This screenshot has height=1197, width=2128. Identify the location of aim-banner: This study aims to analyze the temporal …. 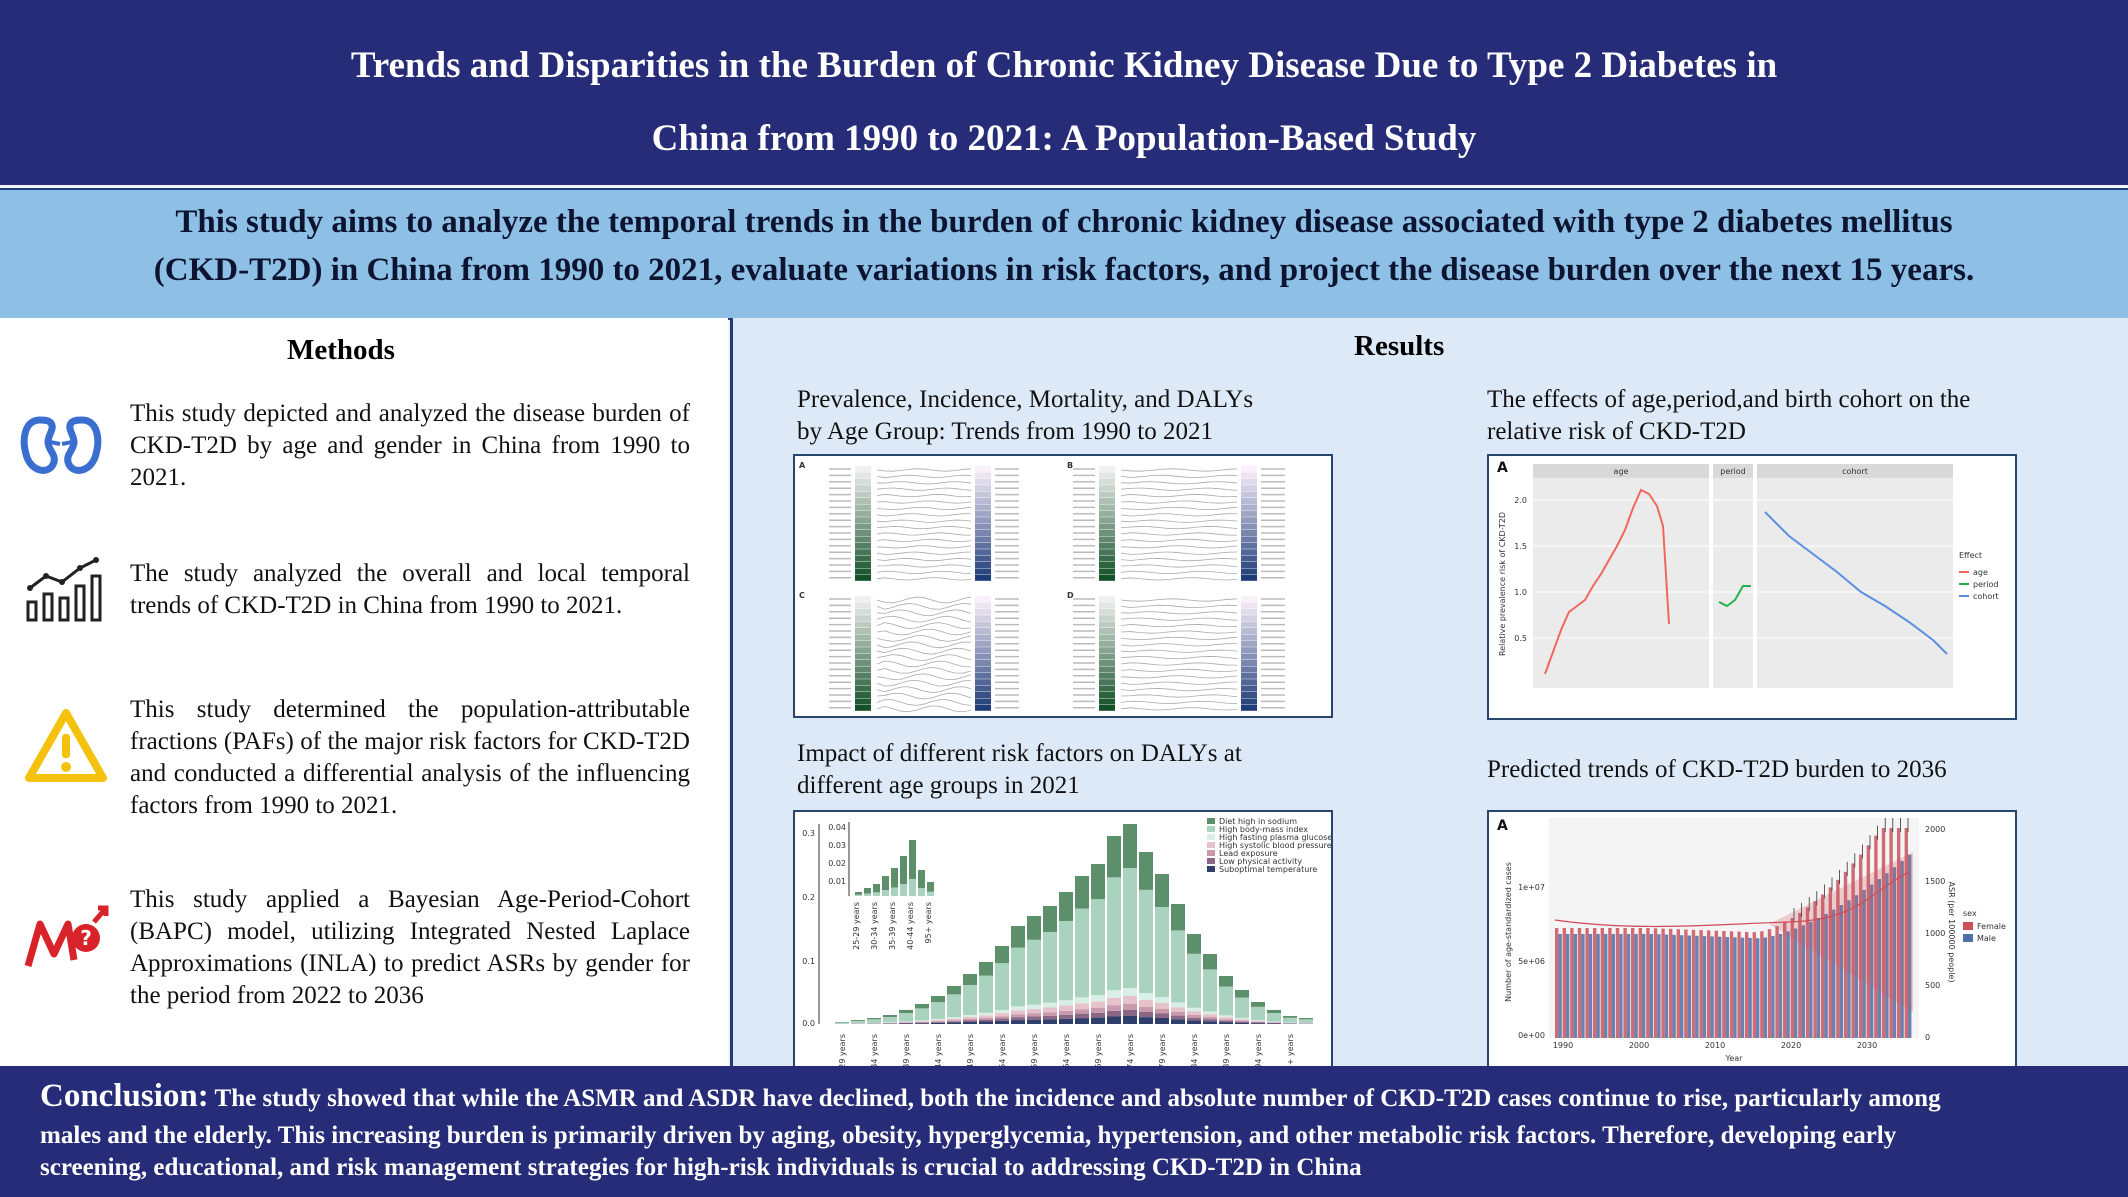
(1064, 254).